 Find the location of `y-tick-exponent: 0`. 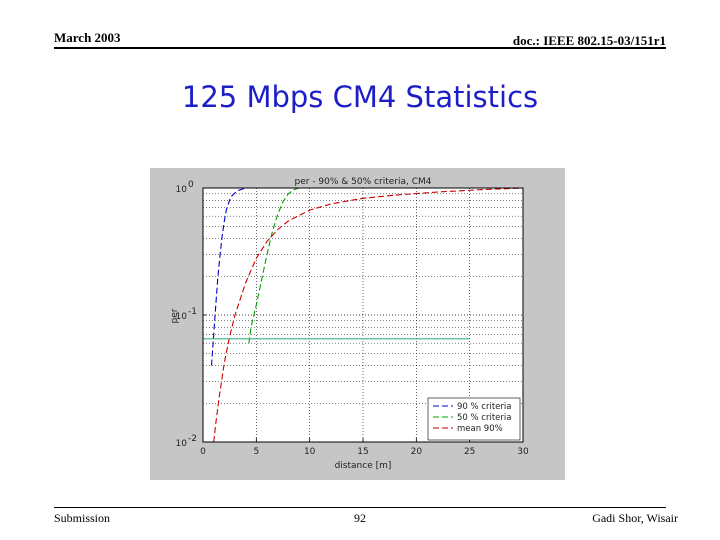

y-tick-exponent: 0 is located at coordinates (191, 185).